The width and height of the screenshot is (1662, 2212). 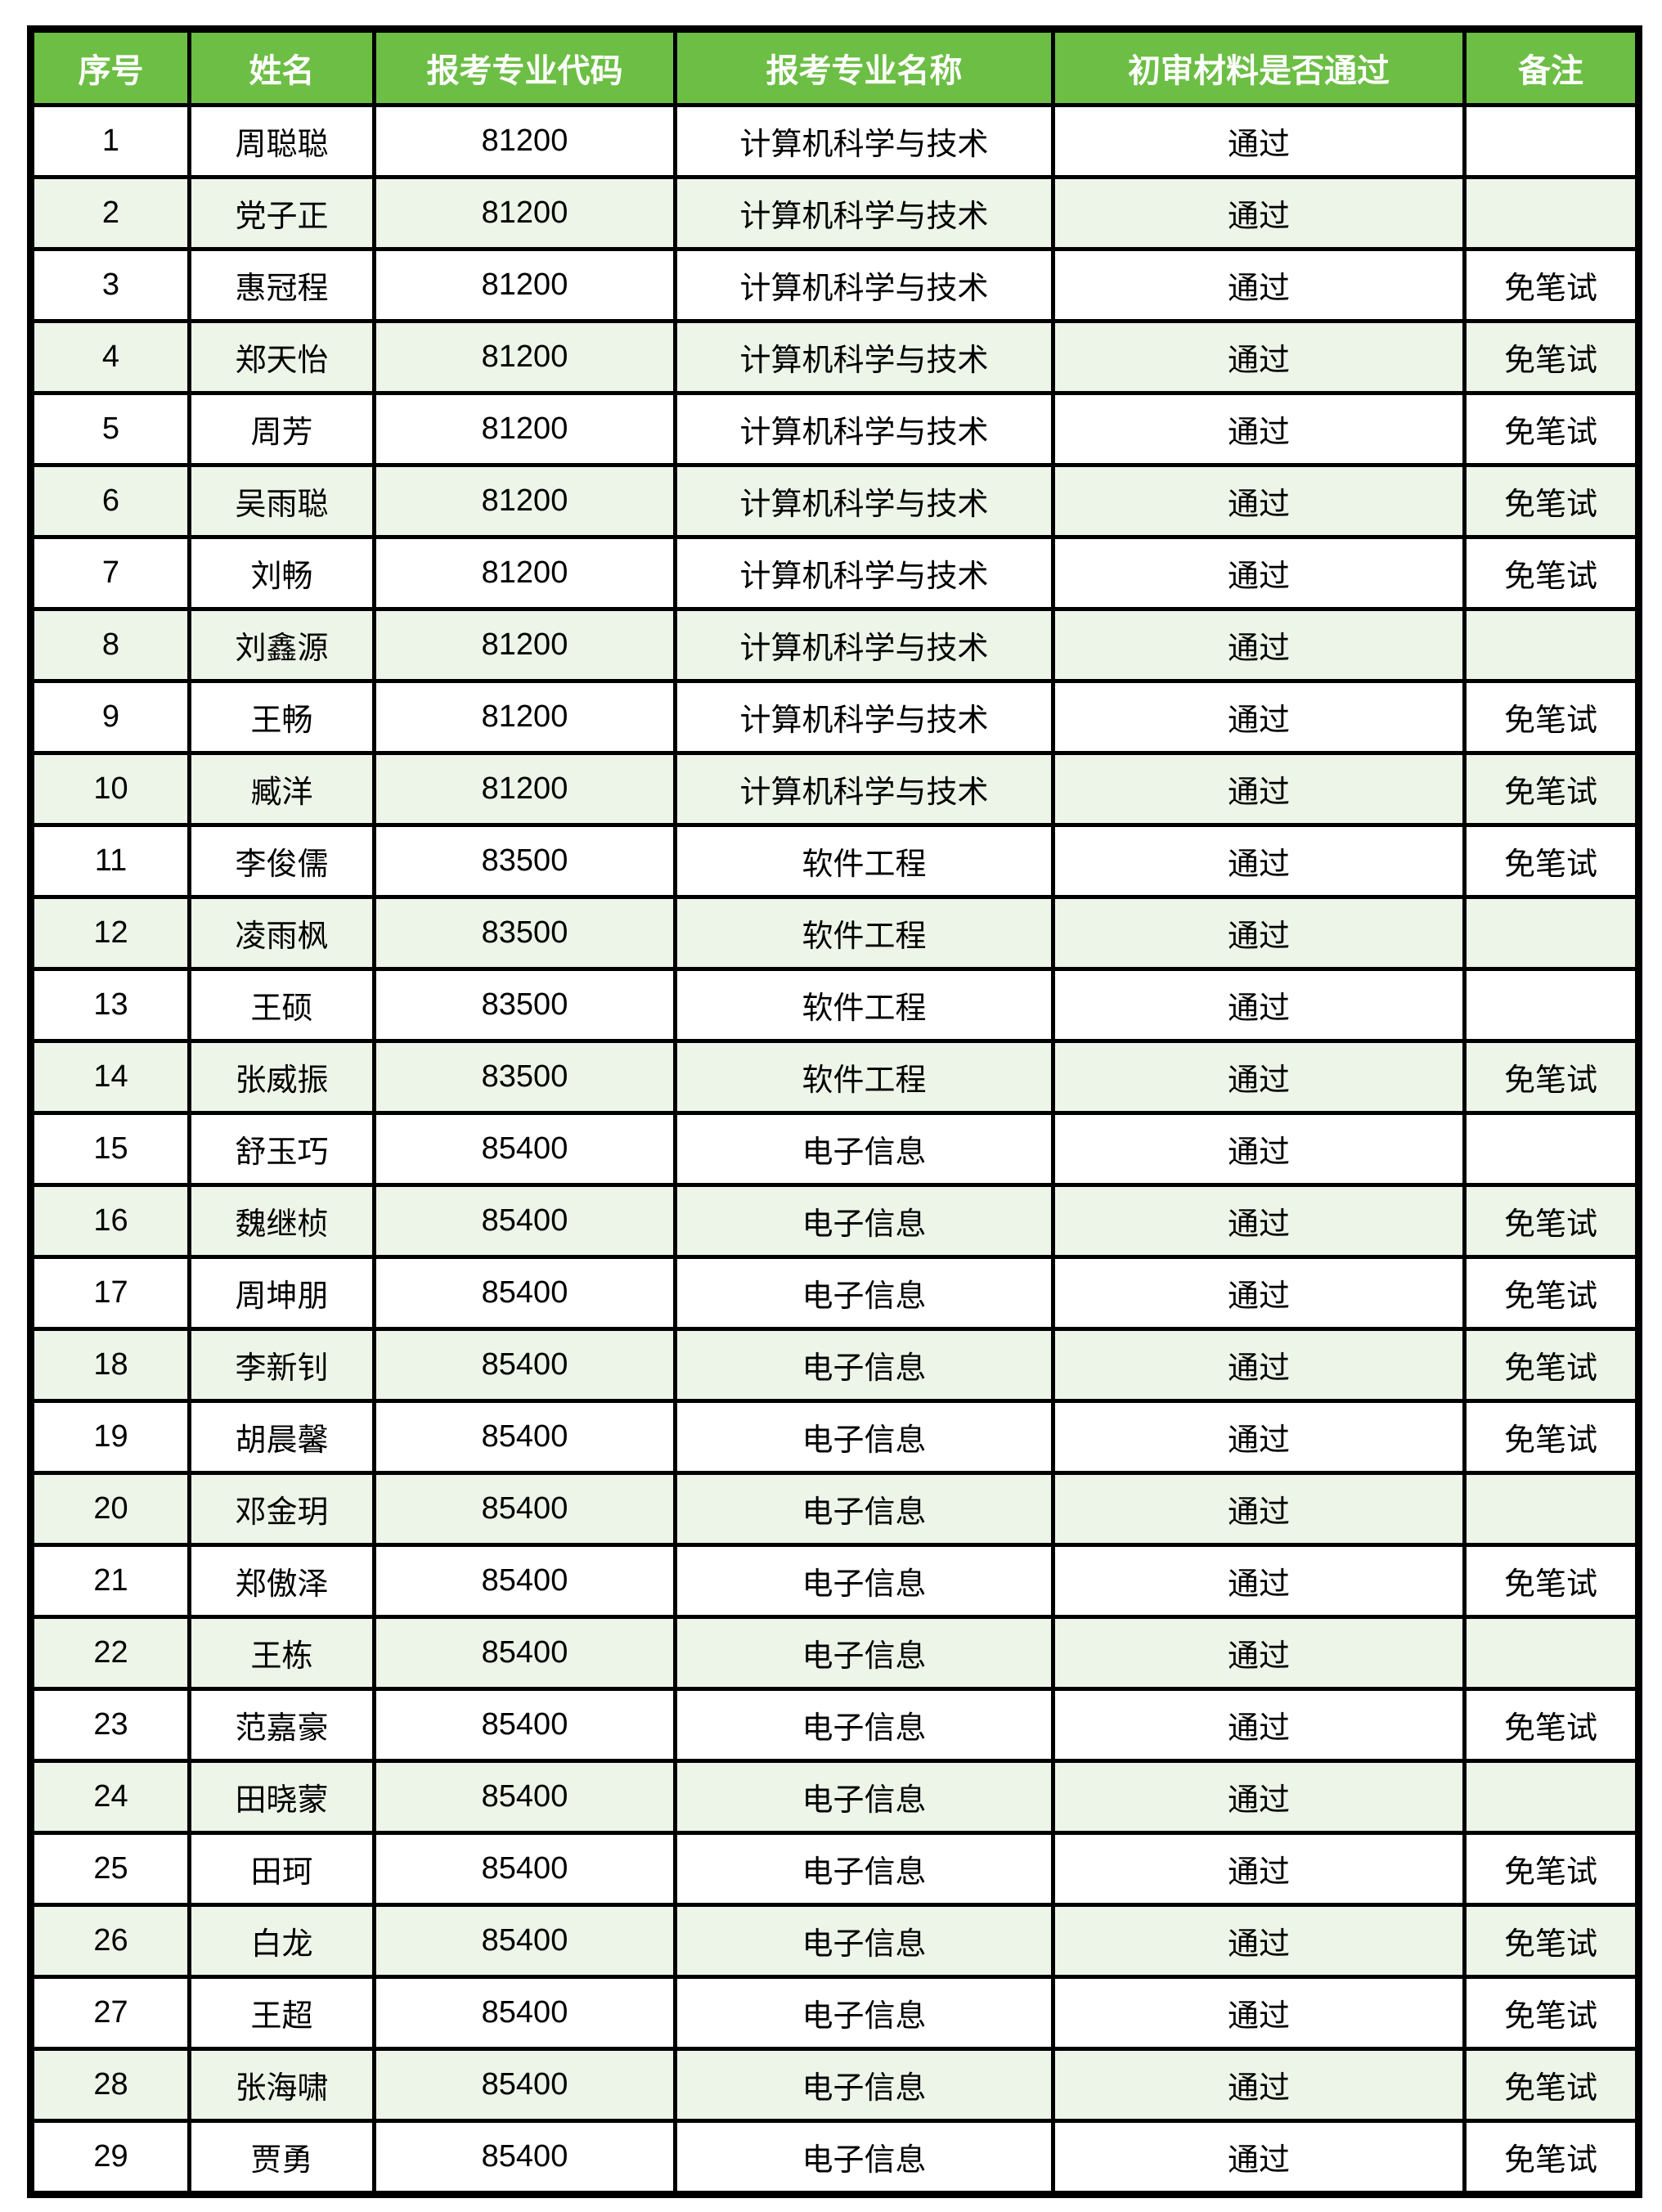 What do you see at coordinates (1551, 933) in the screenshot?
I see `cell-remark` at bounding box center [1551, 933].